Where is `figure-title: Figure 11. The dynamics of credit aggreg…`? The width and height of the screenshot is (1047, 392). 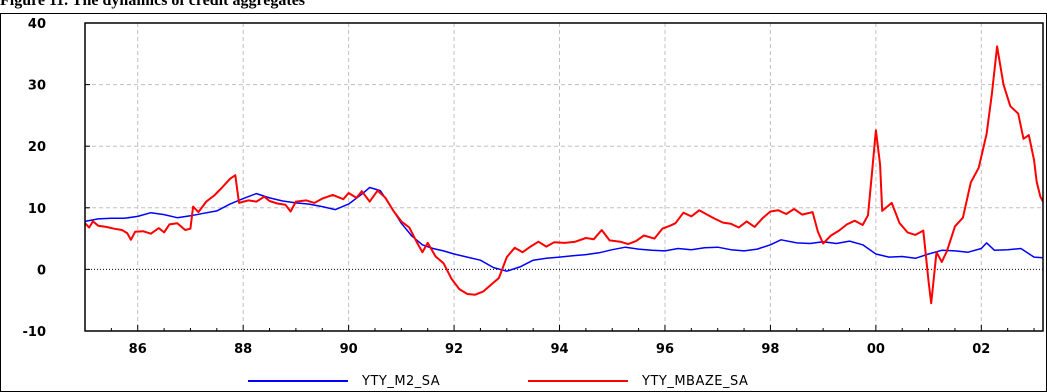
figure-title: Figure 11. The dynamics of credit aggreg… is located at coordinates (153, 4).